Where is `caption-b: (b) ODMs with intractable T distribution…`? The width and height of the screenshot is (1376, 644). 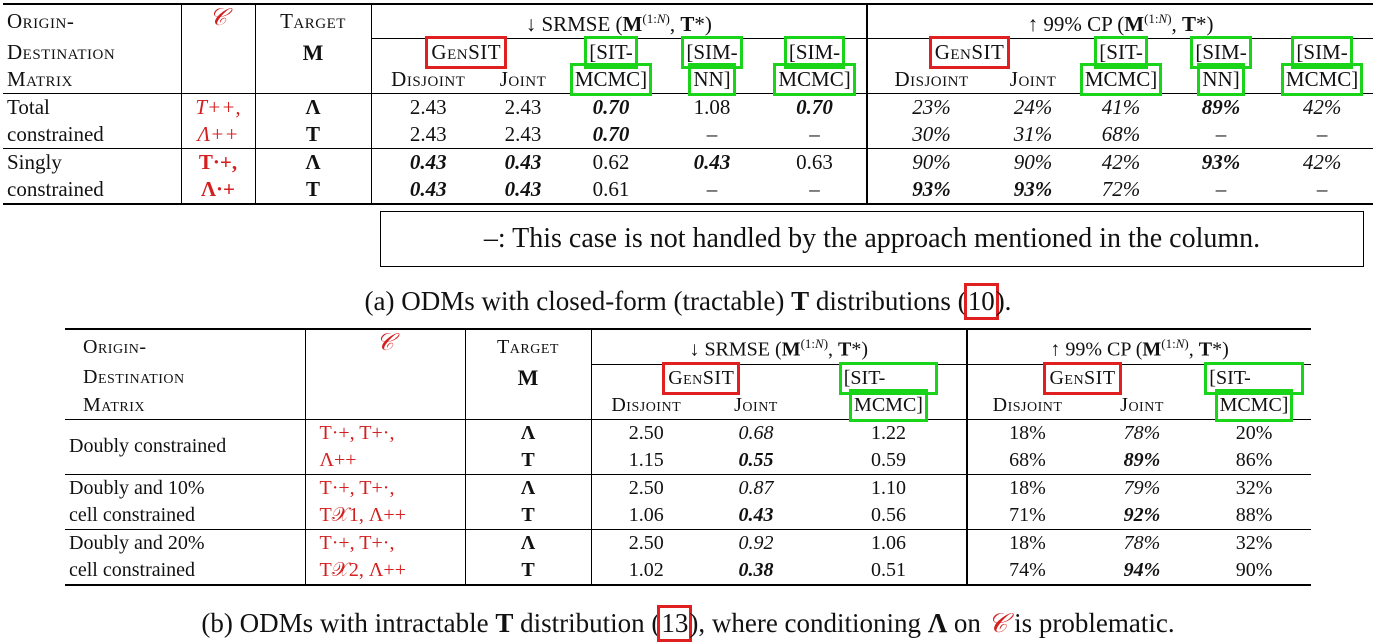
caption-b: (b) ODMs with intractable T distribution… is located at coordinates (688, 623).